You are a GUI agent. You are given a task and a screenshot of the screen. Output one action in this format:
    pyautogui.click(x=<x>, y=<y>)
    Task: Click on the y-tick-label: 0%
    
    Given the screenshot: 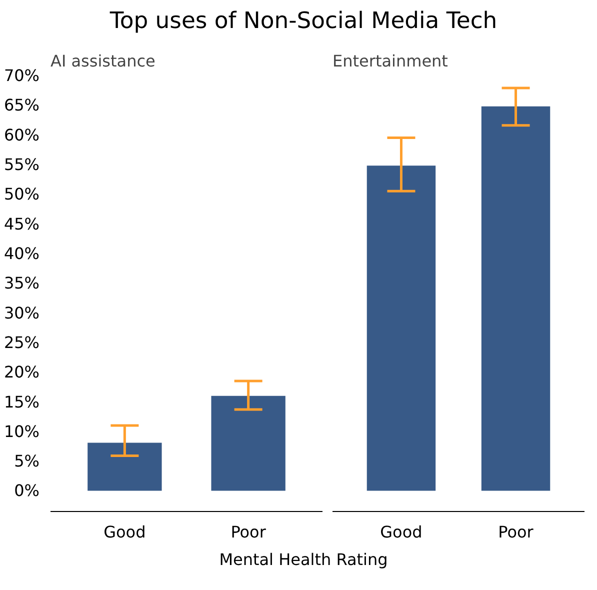 What is the action you would take?
    pyautogui.click(x=27, y=490)
    